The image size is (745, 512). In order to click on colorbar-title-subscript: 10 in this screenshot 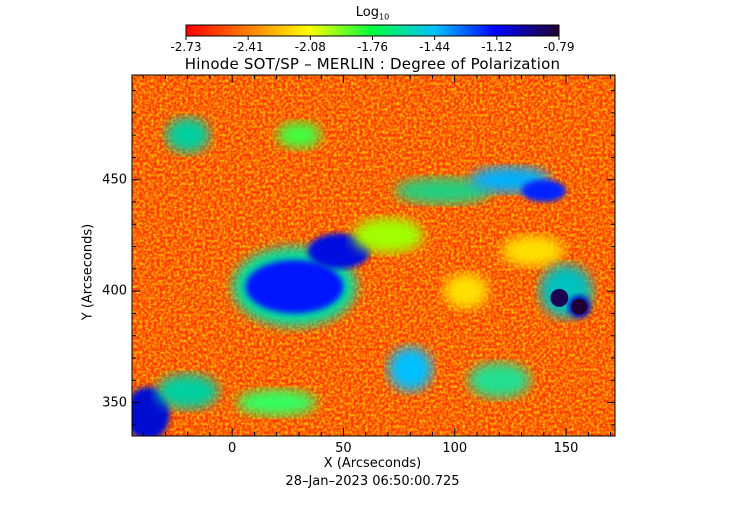, I will do `click(384, 17)`.